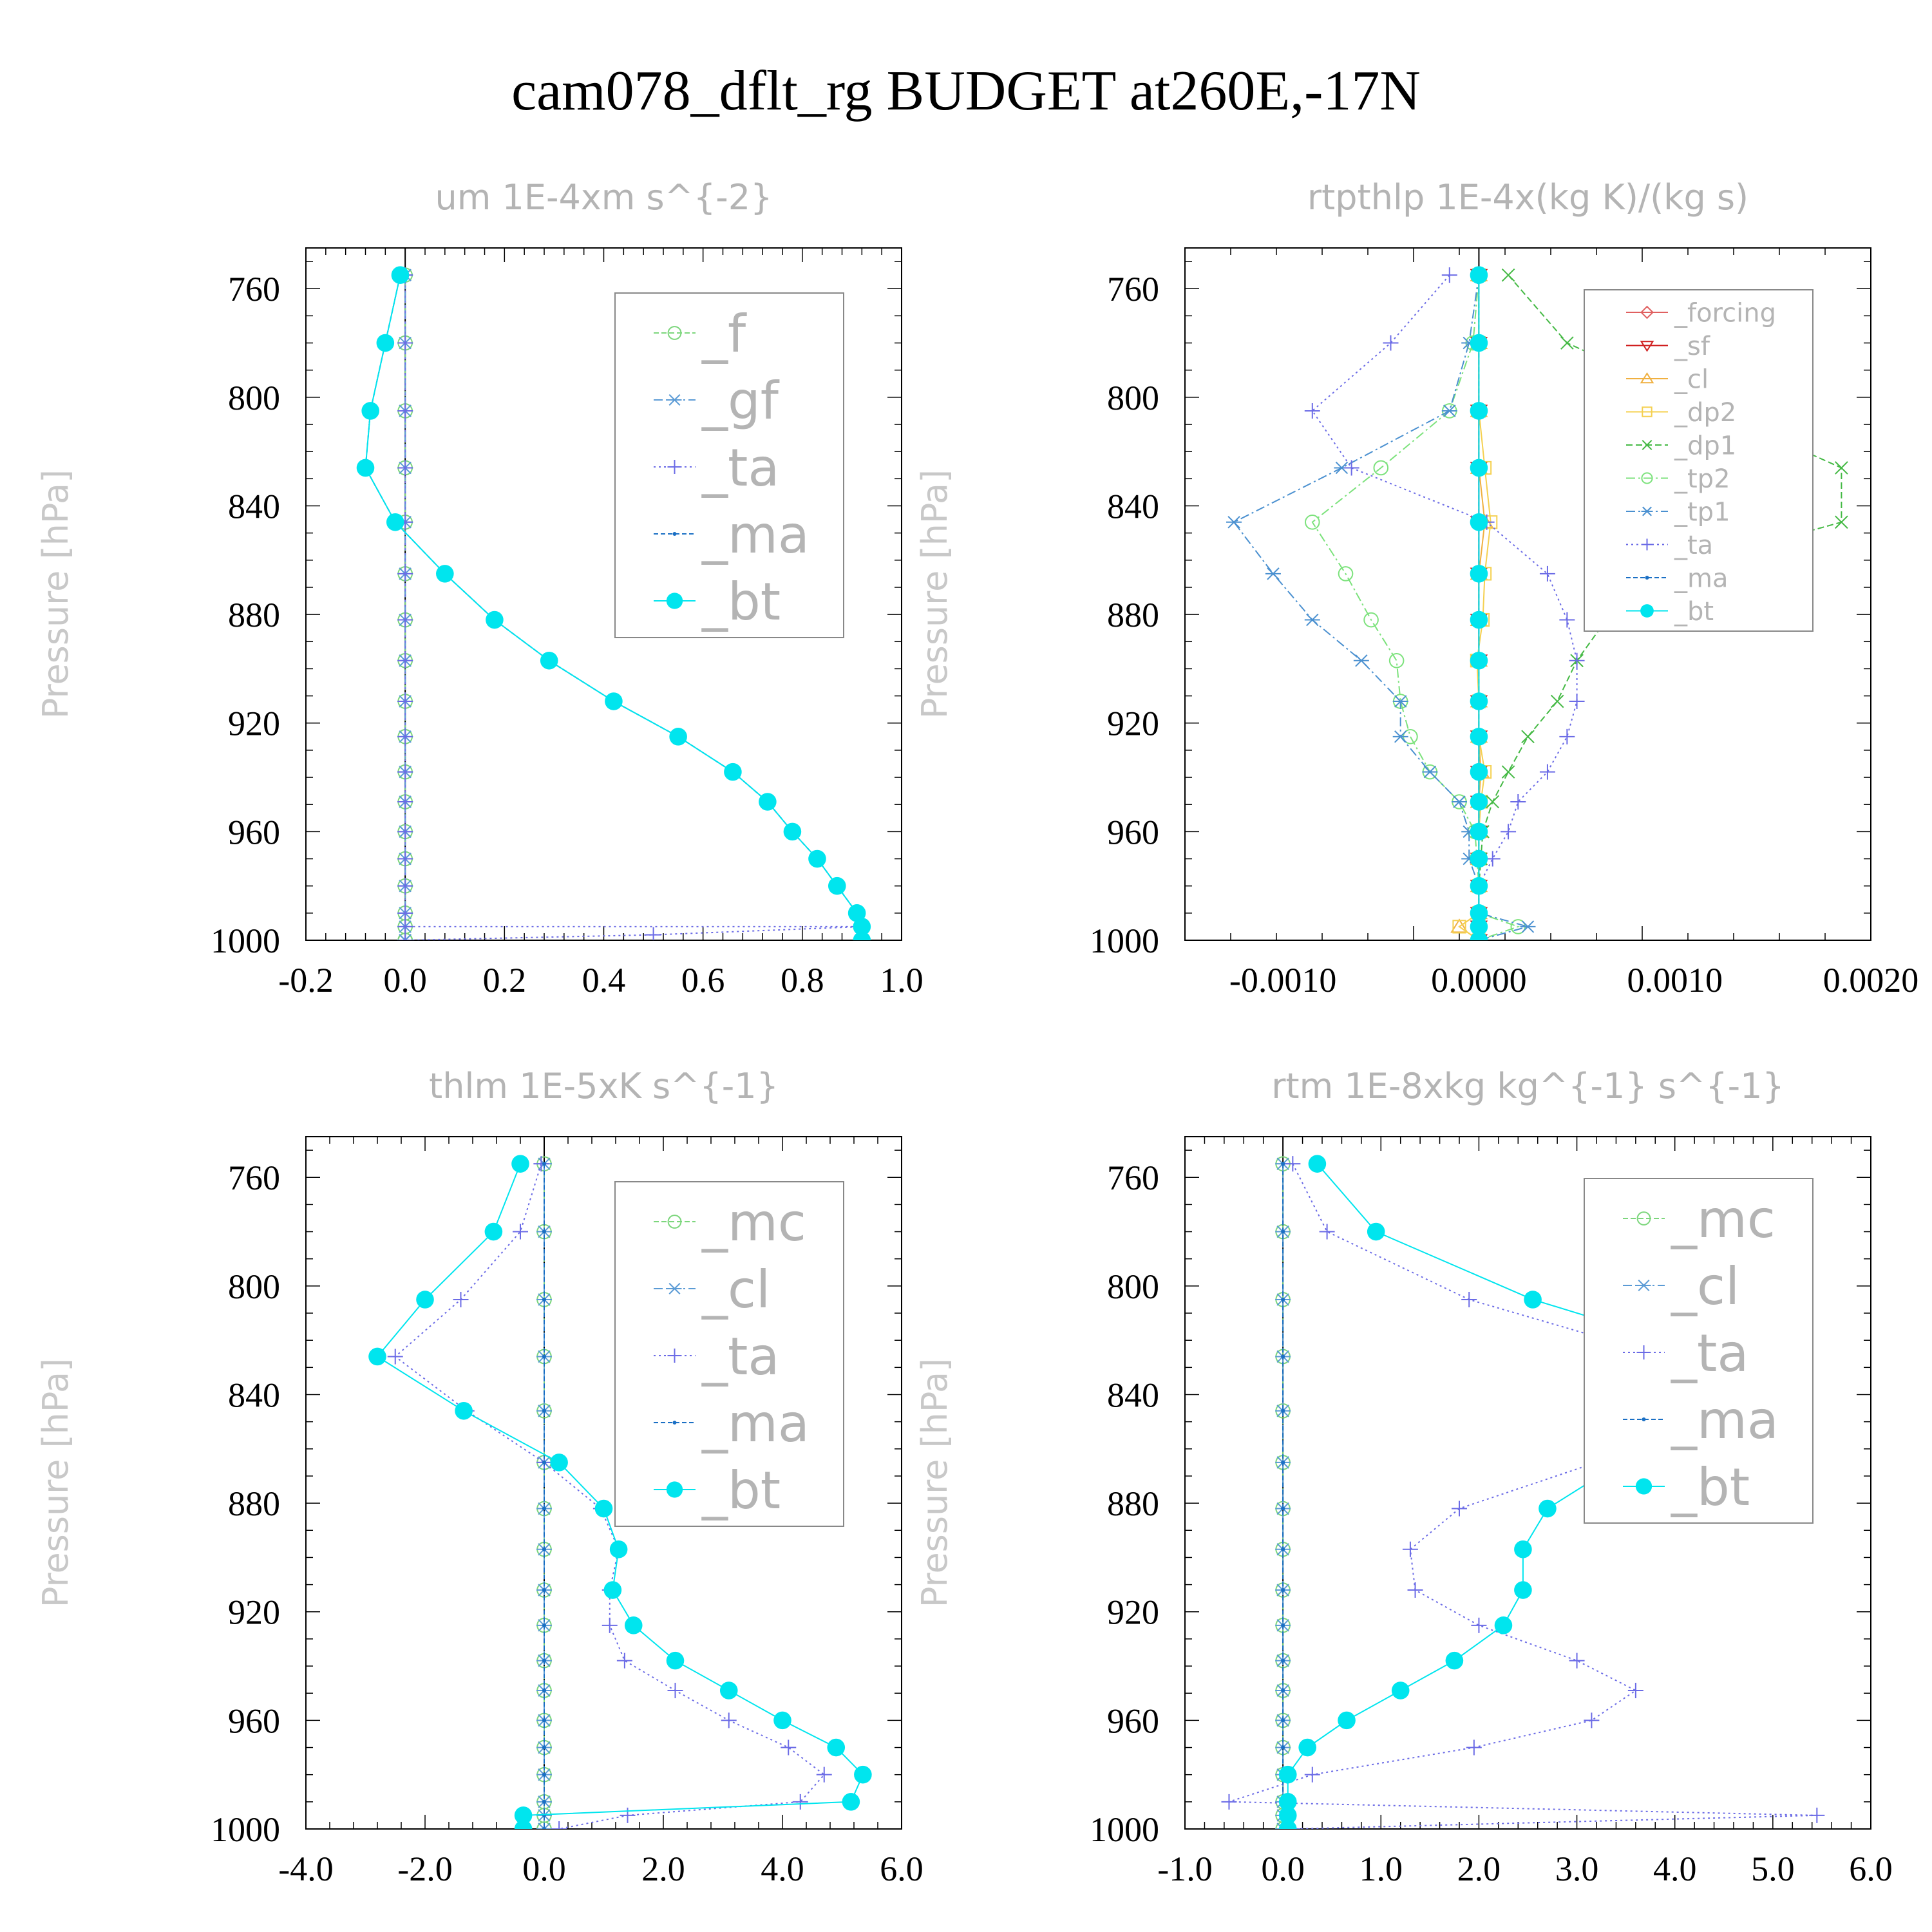 This screenshot has height=1932, width=1932. I want to click on series-bt, so click(1479, 603).